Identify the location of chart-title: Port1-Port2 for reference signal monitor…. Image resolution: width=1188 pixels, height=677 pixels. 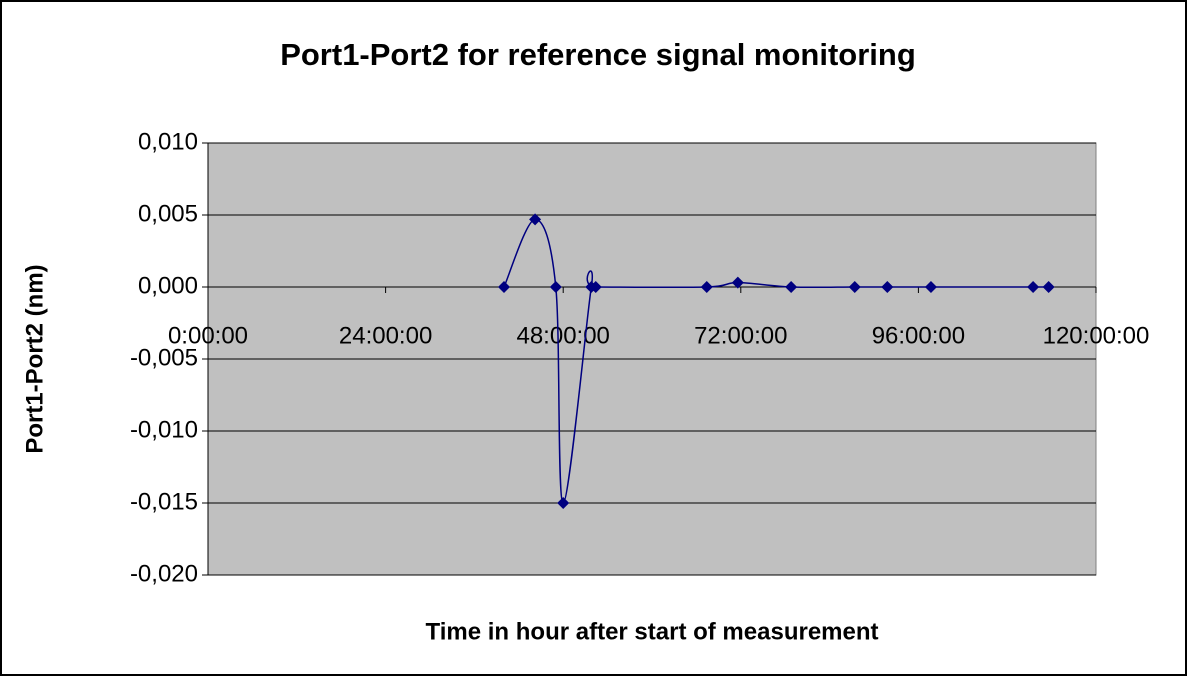
(598, 54).